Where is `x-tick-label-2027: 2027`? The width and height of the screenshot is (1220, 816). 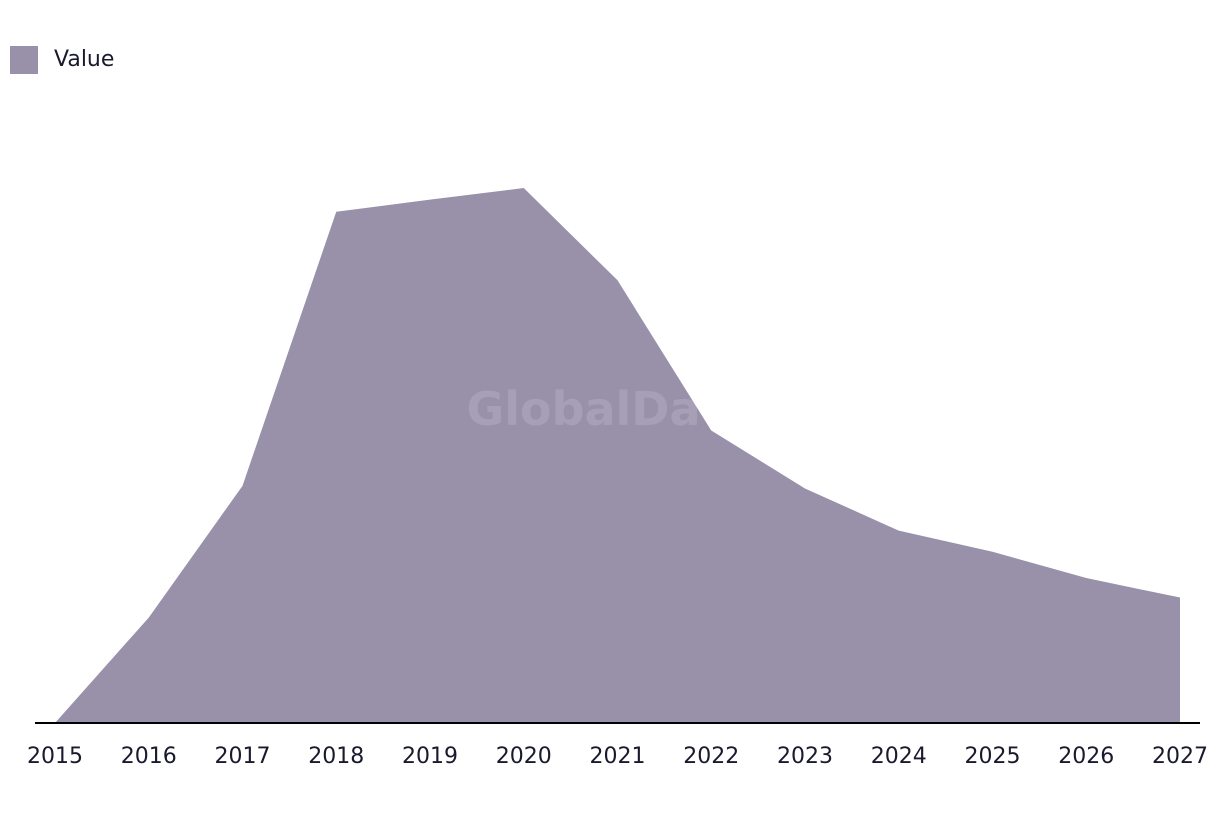 x-tick-label-2027: 2027 is located at coordinates (1180, 756).